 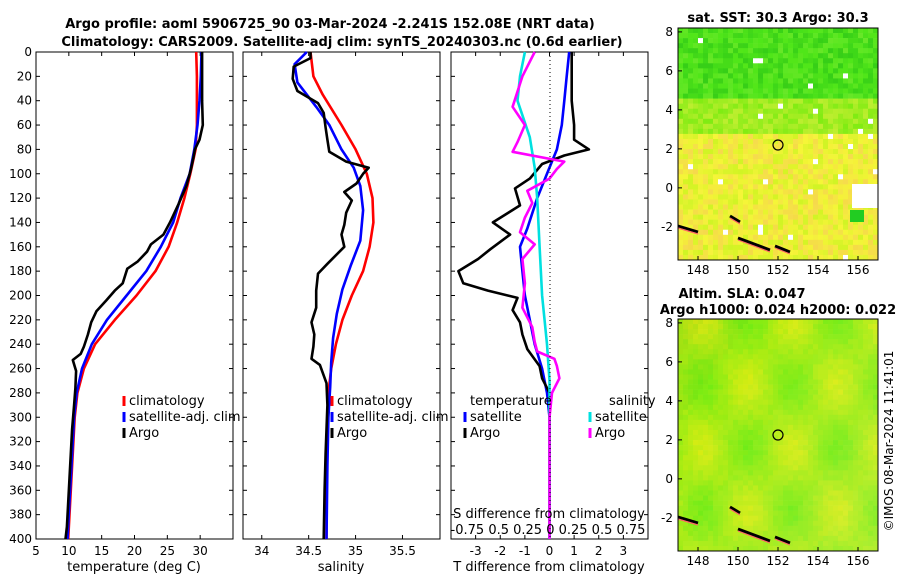 I want to click on temperature-xlabel: temperature (deg C), so click(x=134, y=567).